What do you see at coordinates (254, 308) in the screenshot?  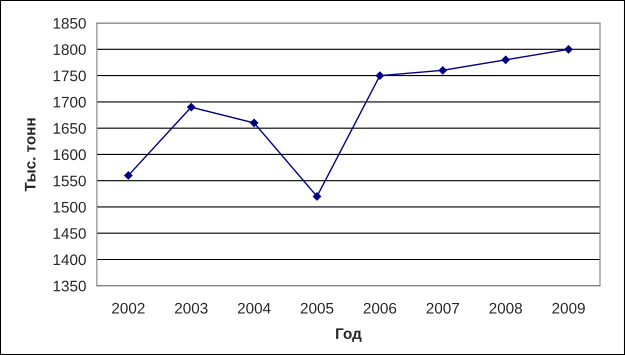 I see `x-tick-label: 2004` at bounding box center [254, 308].